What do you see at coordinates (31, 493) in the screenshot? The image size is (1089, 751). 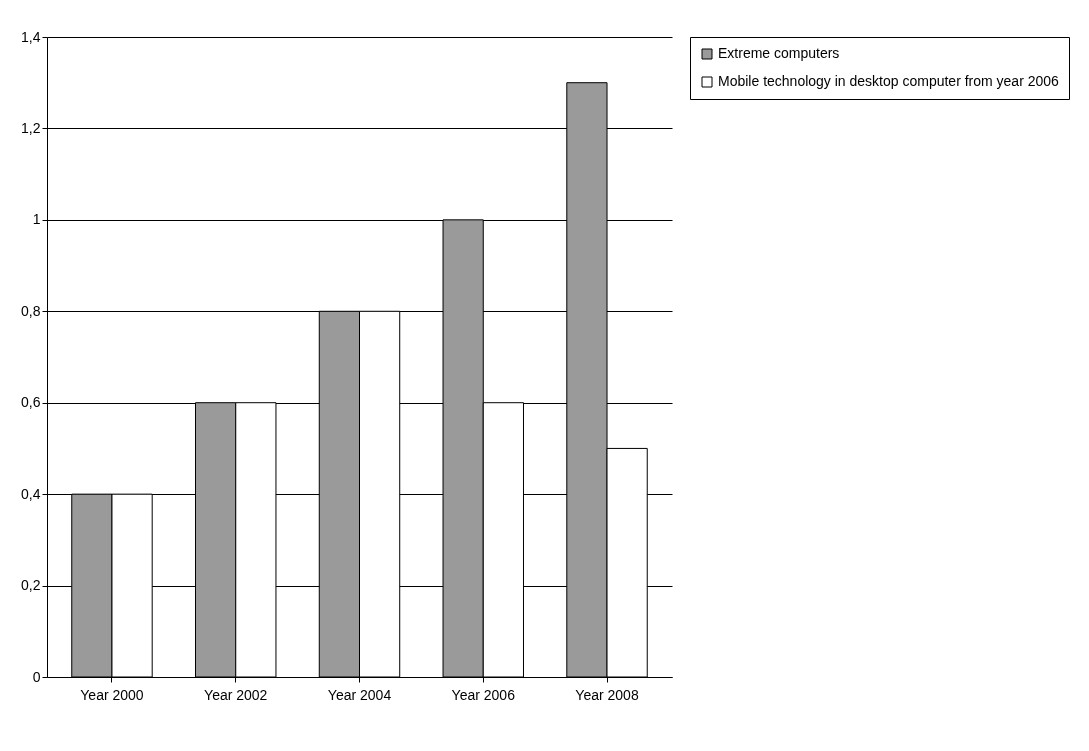 I see `y-tick-label: 0,4` at bounding box center [31, 493].